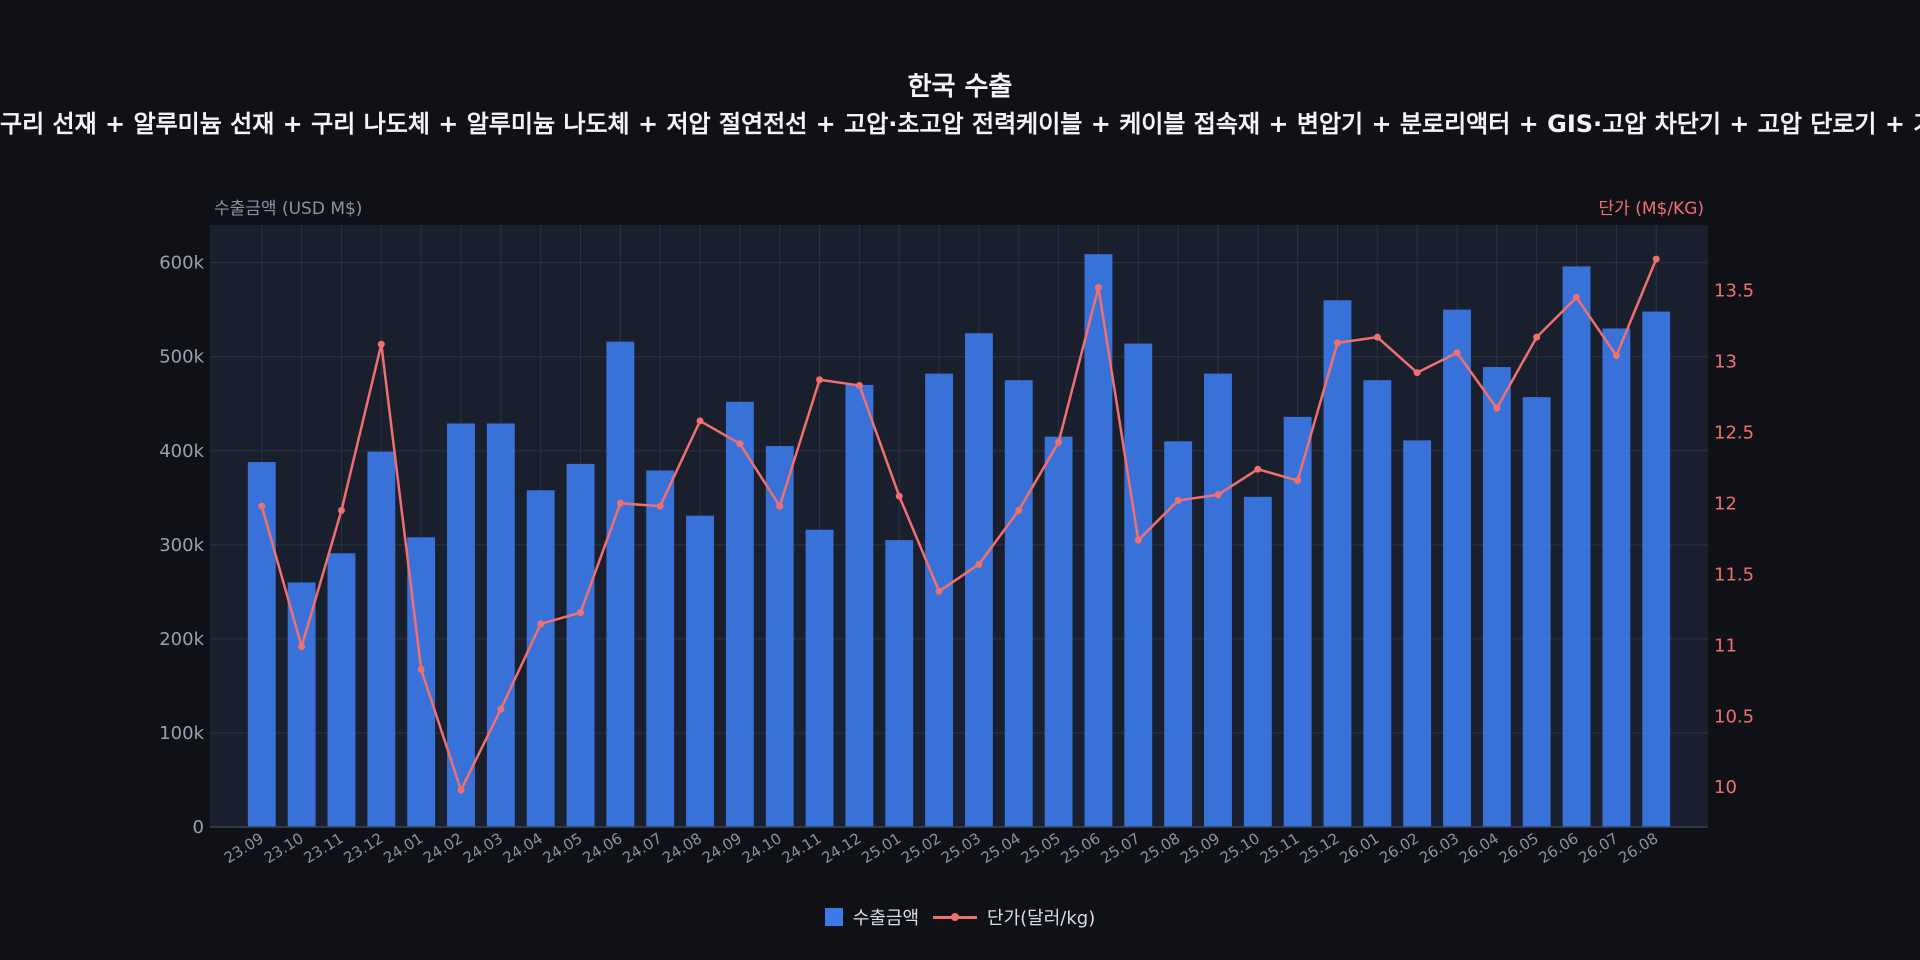  What do you see at coordinates (1651, 209) in the screenshot?
I see `right-axis-label: 단가 (M$/KG)` at bounding box center [1651, 209].